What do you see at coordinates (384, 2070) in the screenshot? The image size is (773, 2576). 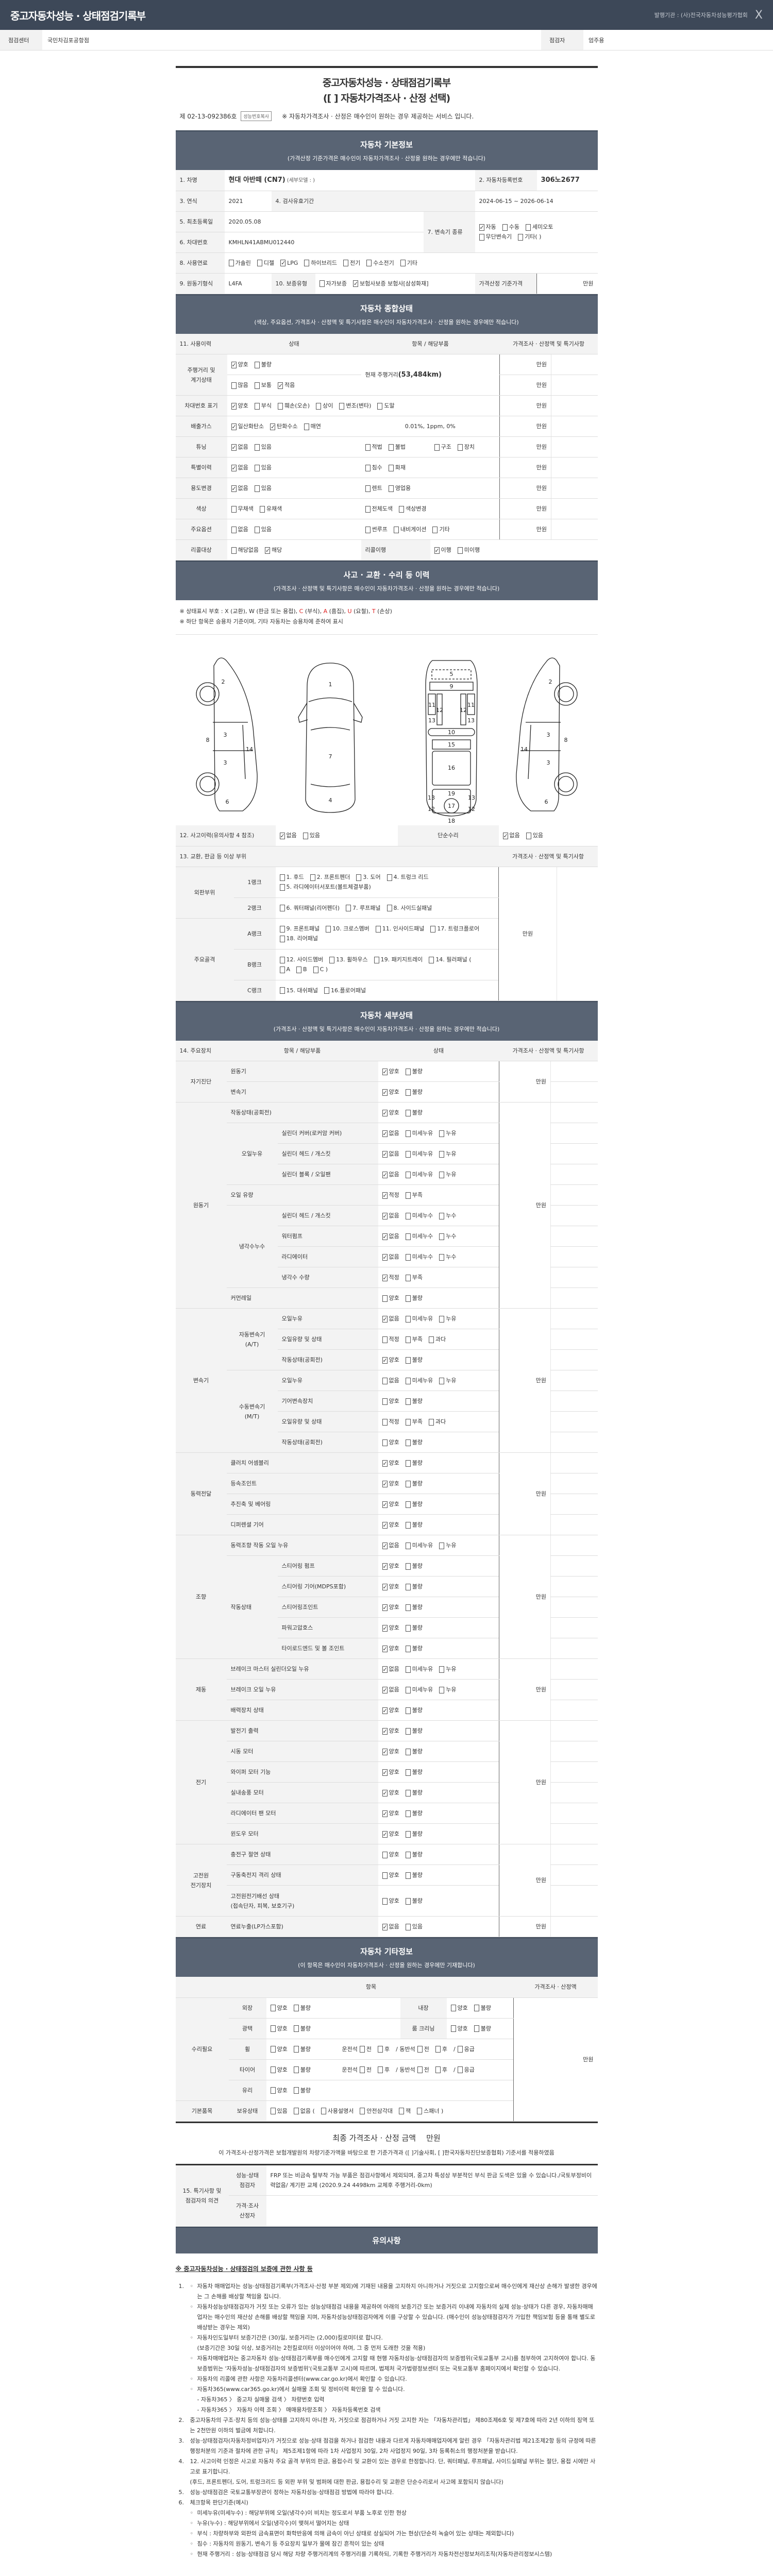 I see `checkbox-option: 후` at bounding box center [384, 2070].